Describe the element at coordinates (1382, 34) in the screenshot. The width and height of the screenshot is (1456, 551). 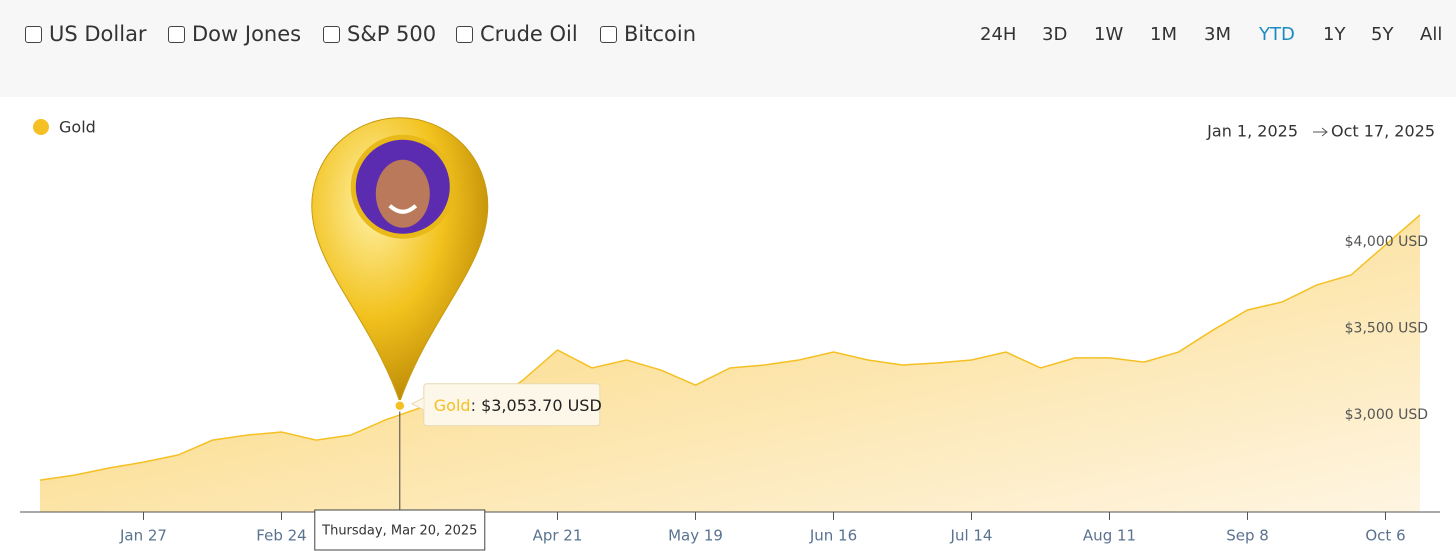
I see `range-button: 5Y` at that location.